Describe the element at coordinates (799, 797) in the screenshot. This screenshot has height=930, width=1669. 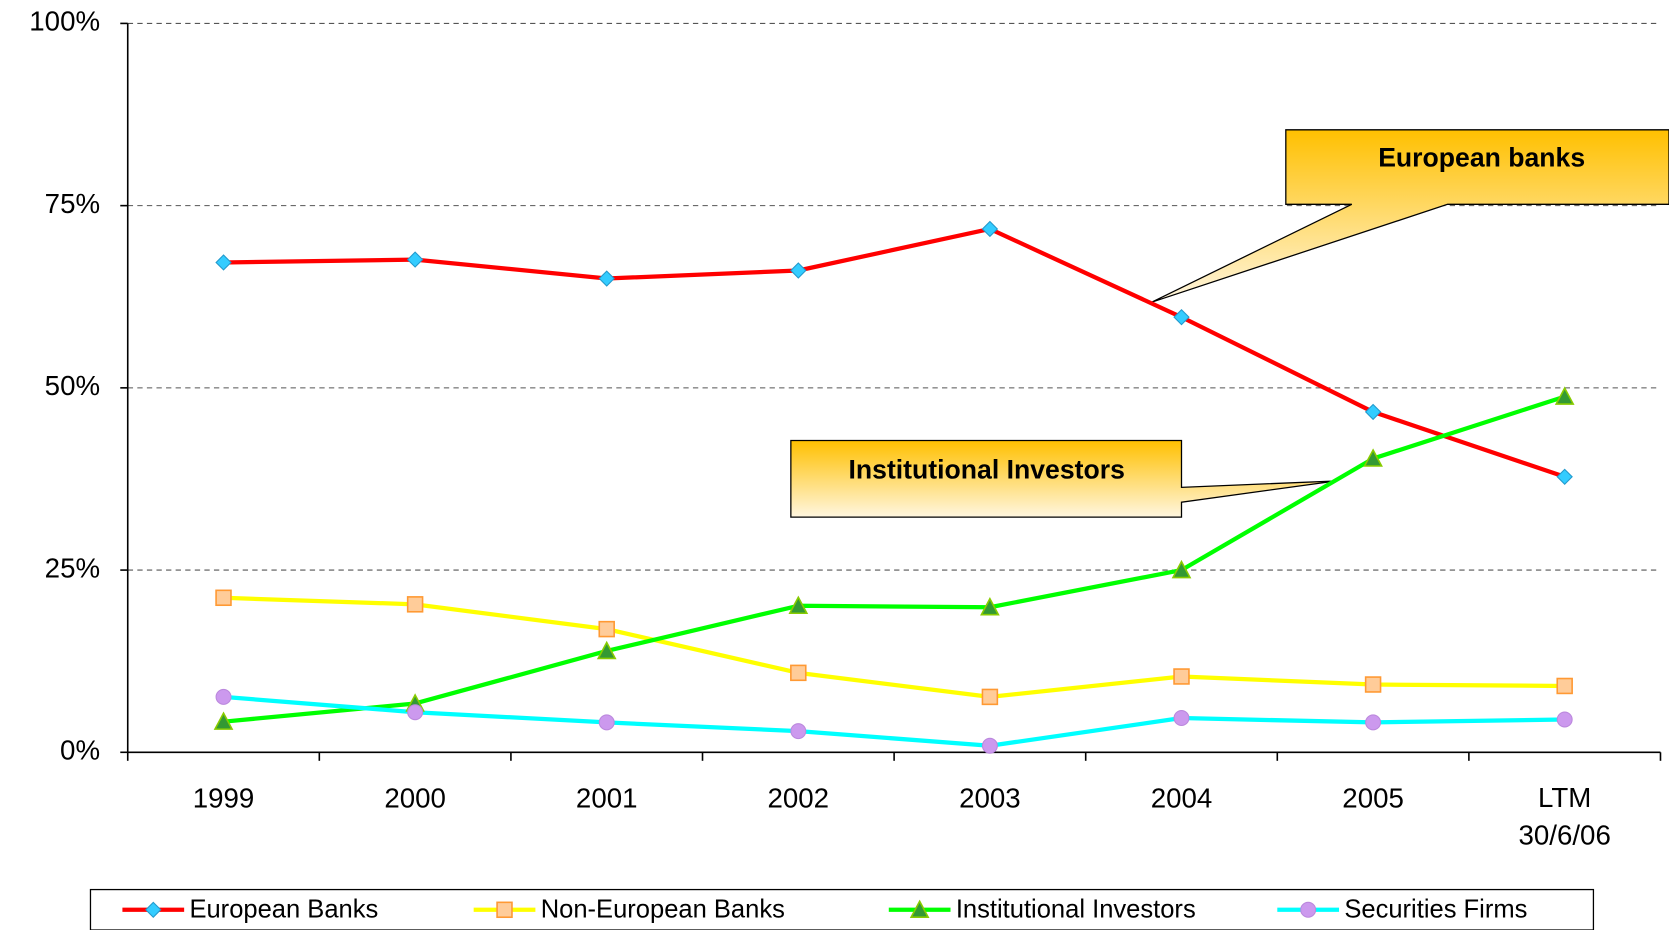
I see `x-tick-label: 2002` at that location.